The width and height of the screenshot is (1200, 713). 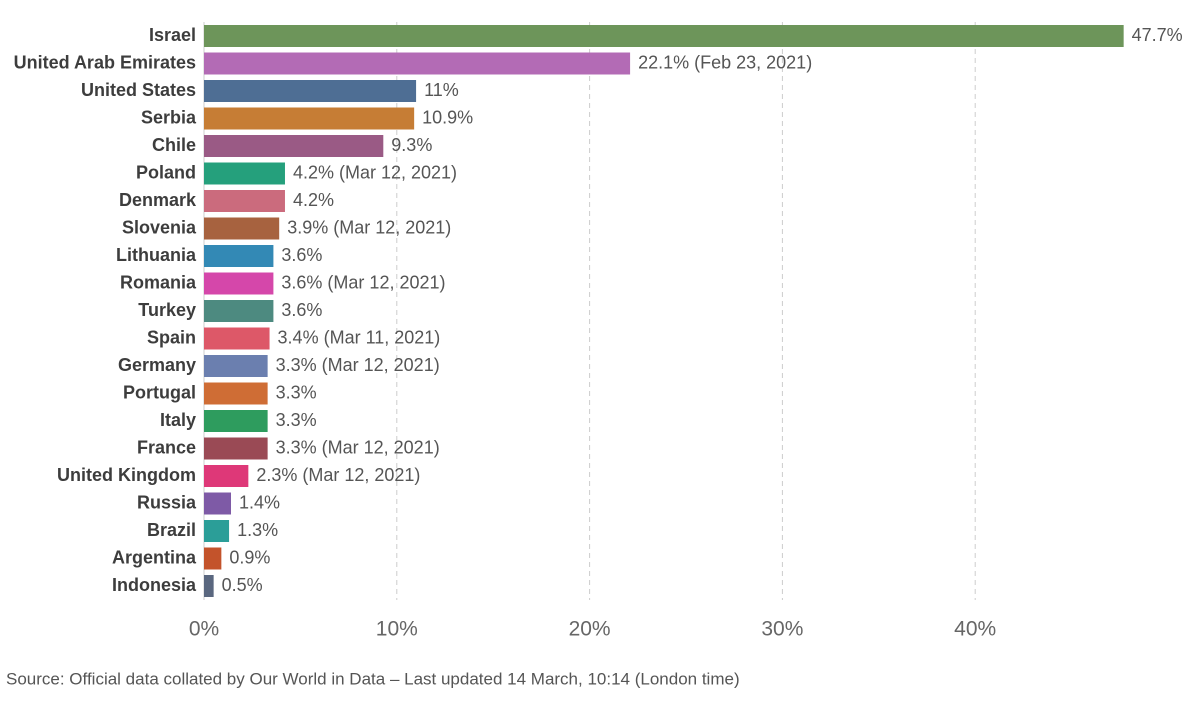 I want to click on category-label: Serbia, so click(x=169, y=117).